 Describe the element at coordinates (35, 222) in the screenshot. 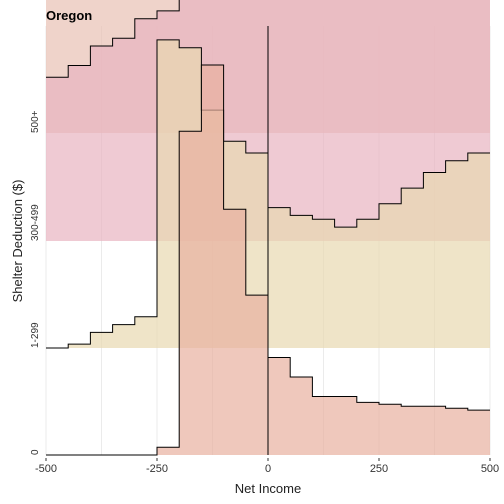

I see `y-tick-label: 300-499` at that location.